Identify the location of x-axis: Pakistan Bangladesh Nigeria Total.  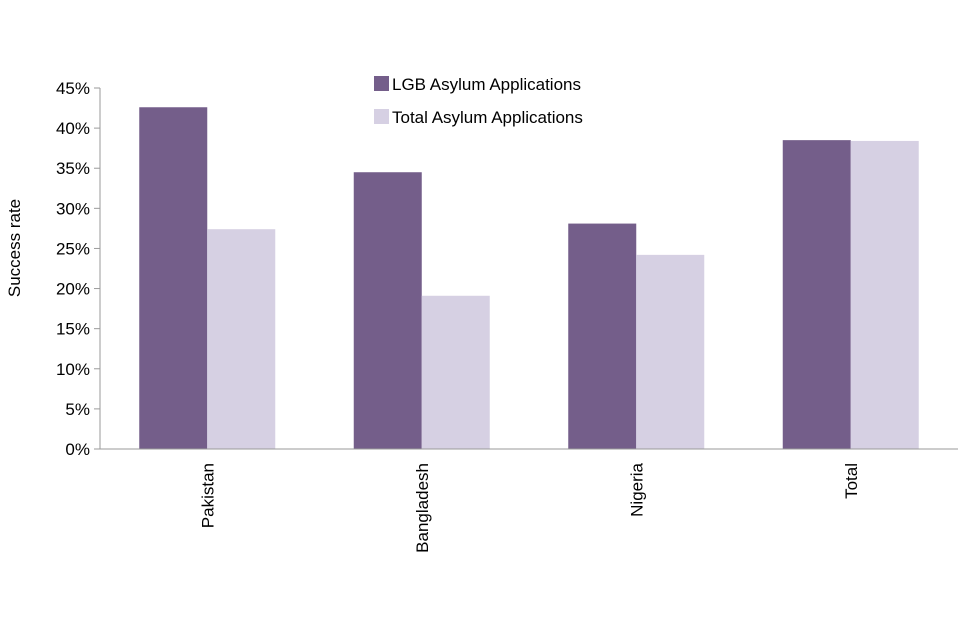
(529, 500).